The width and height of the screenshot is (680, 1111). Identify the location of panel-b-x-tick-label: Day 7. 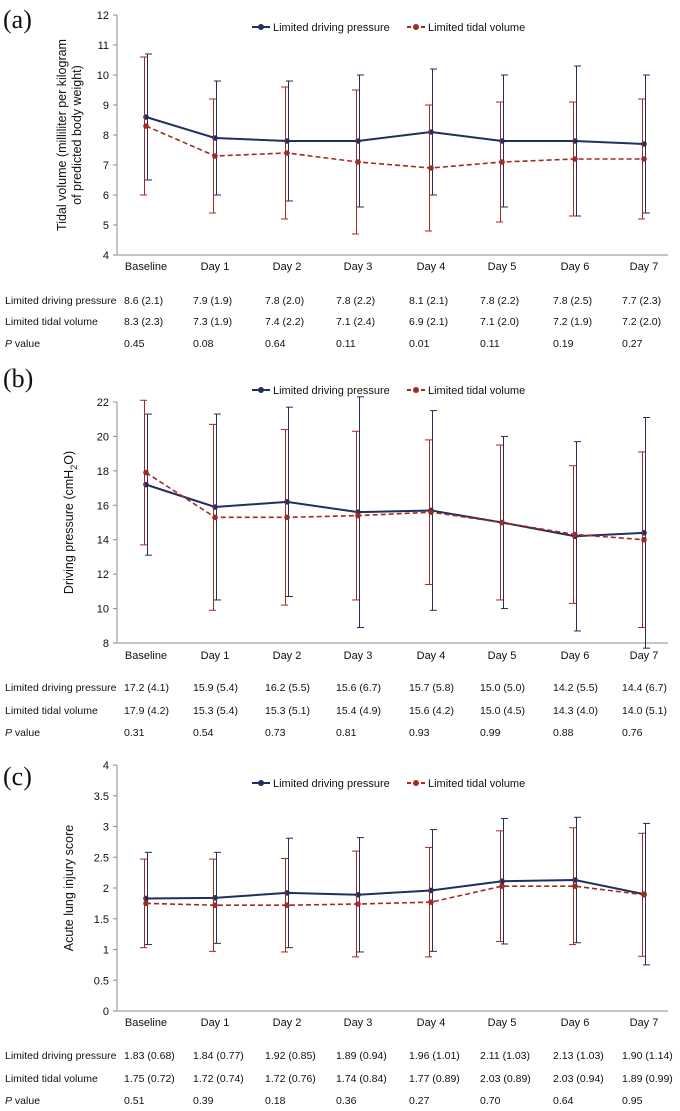
(644, 656).